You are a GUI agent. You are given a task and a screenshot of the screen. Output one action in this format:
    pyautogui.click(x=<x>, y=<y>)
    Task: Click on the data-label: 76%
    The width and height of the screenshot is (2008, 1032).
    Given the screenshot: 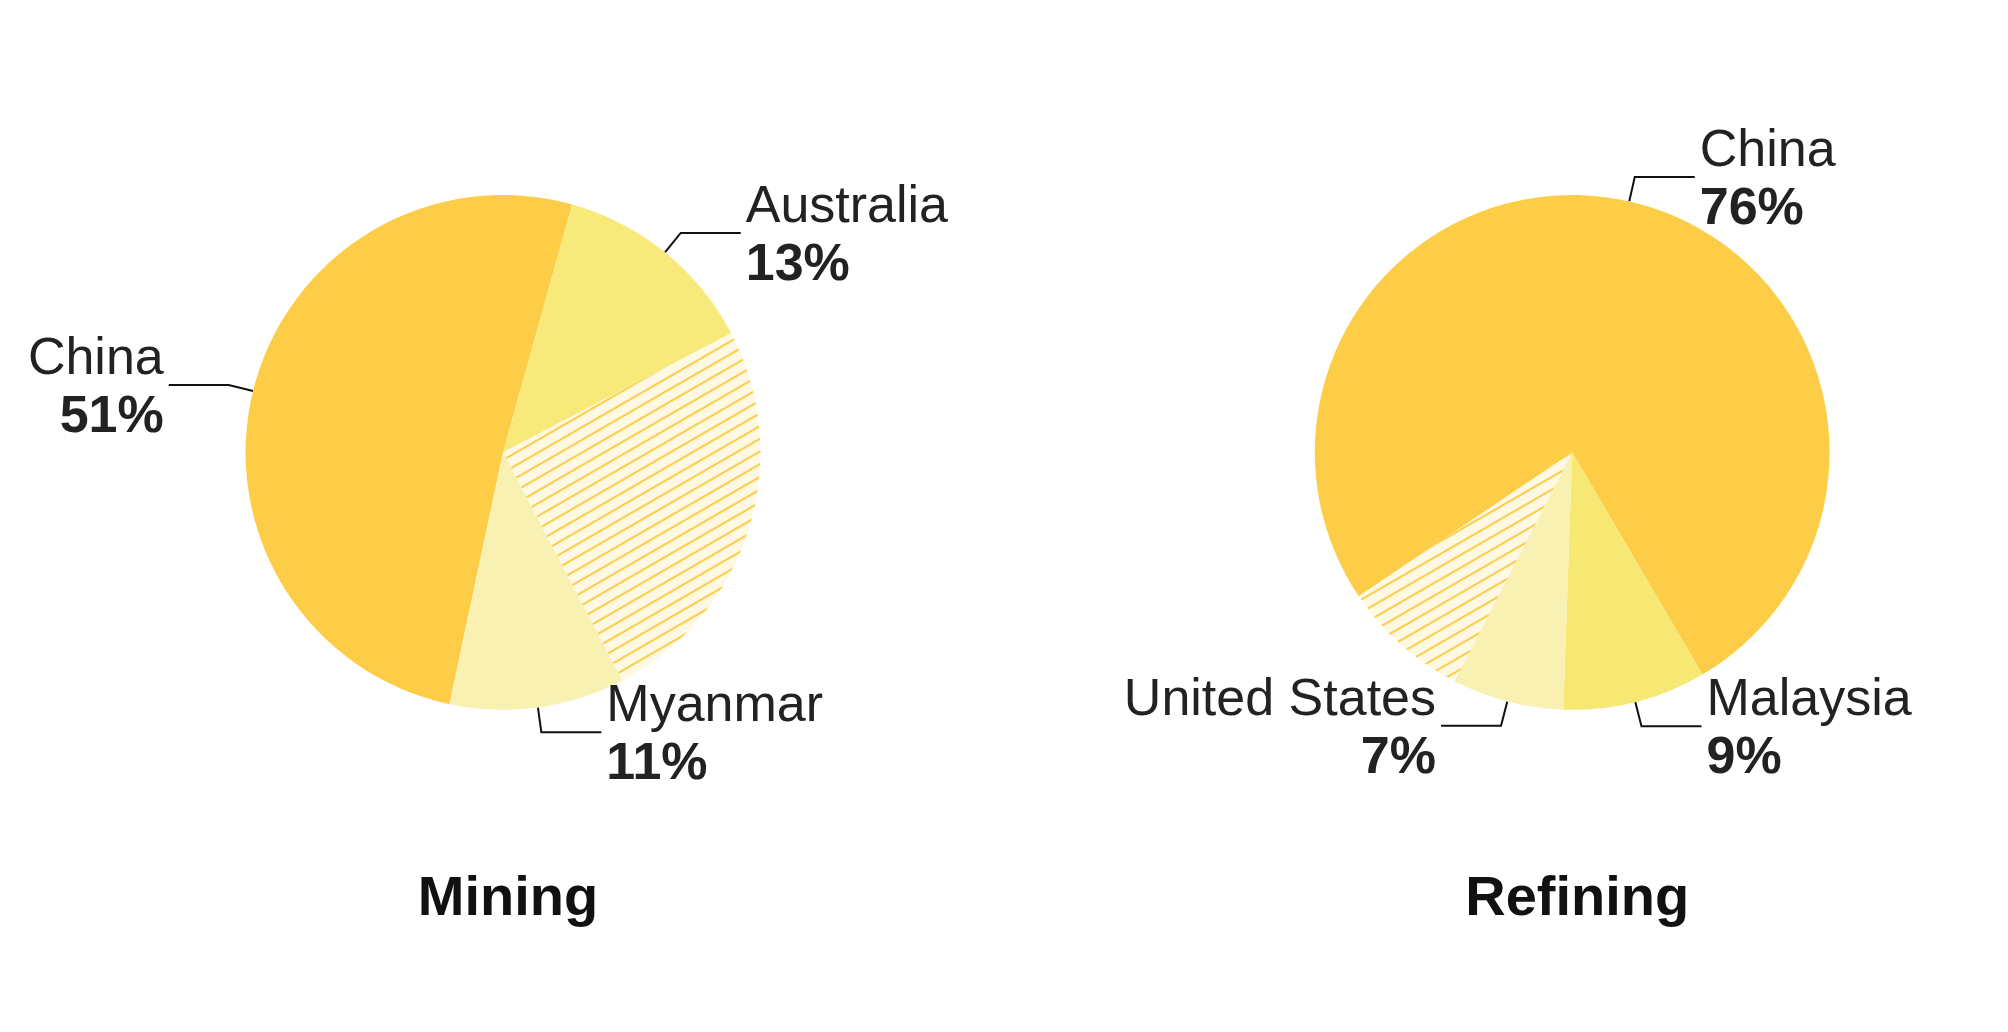 What is the action you would take?
    pyautogui.click(x=1751, y=206)
    